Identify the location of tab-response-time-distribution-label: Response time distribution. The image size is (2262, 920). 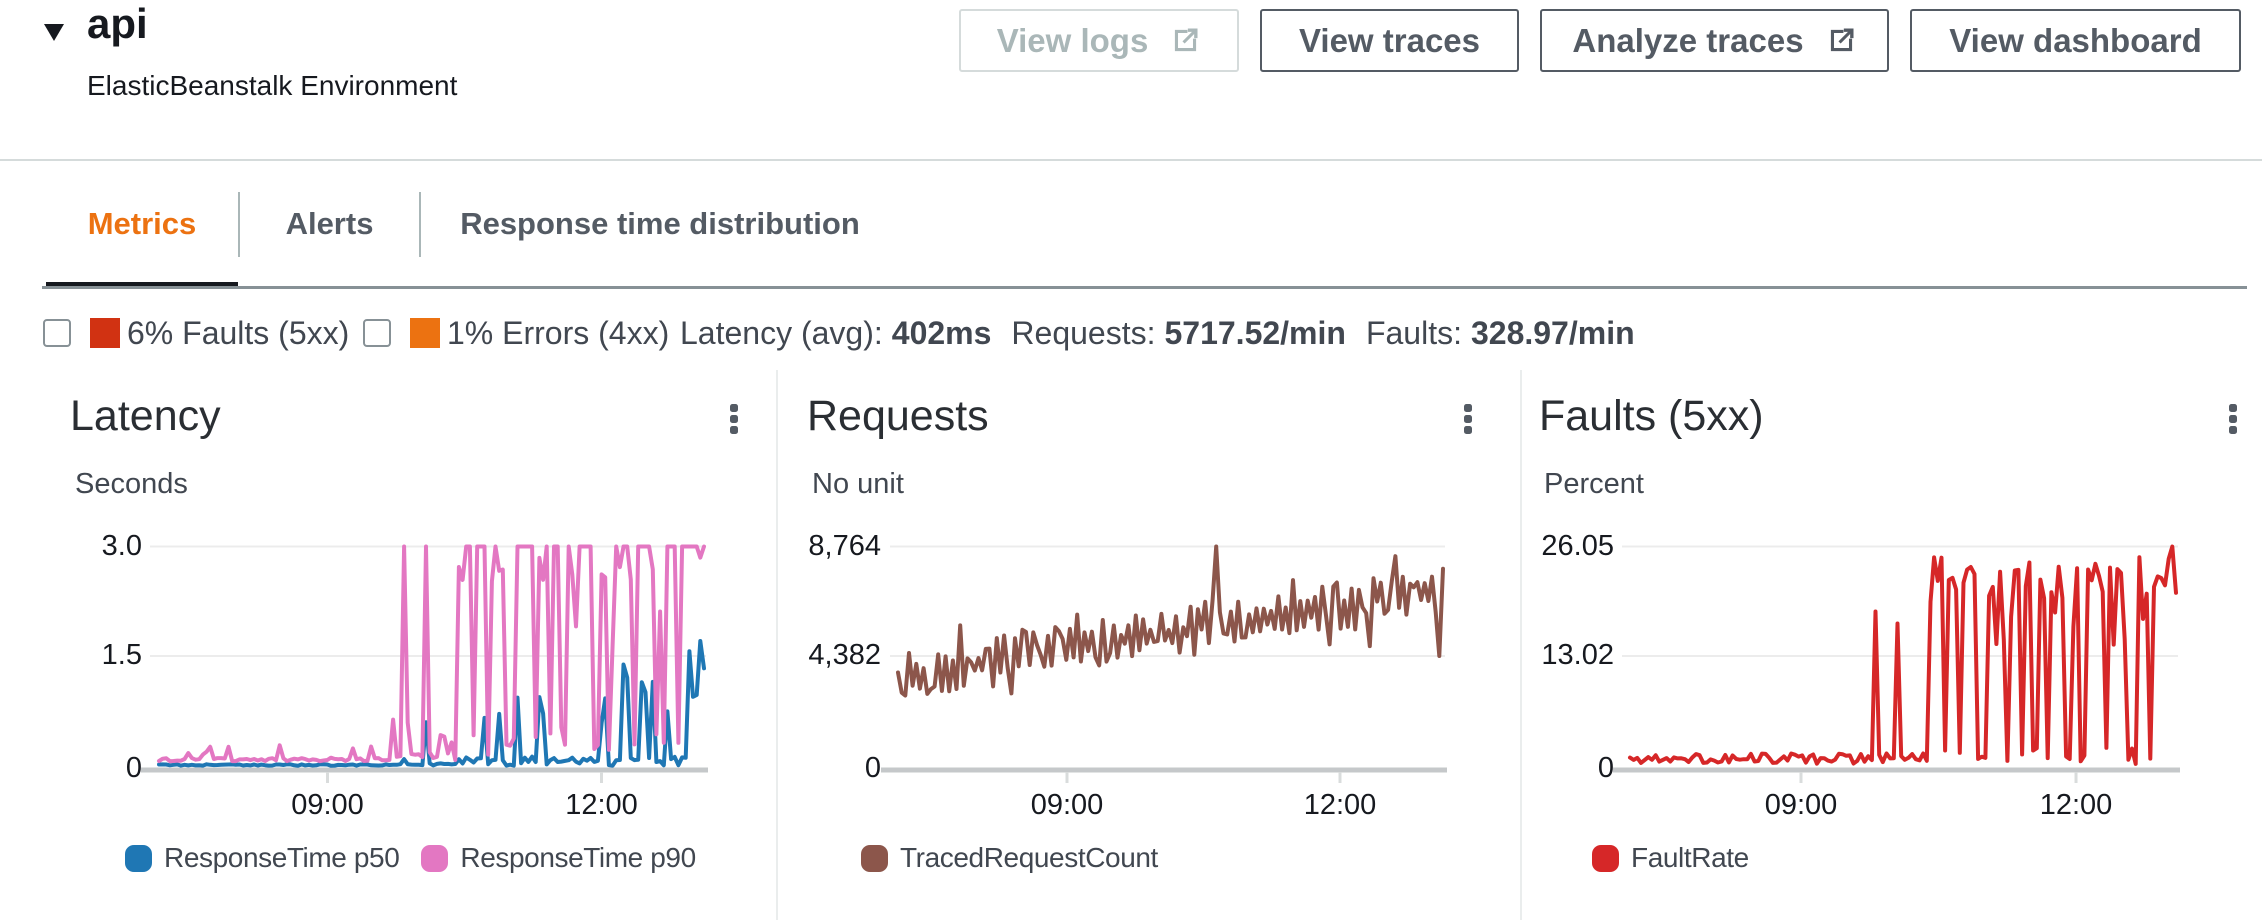
(660, 223).